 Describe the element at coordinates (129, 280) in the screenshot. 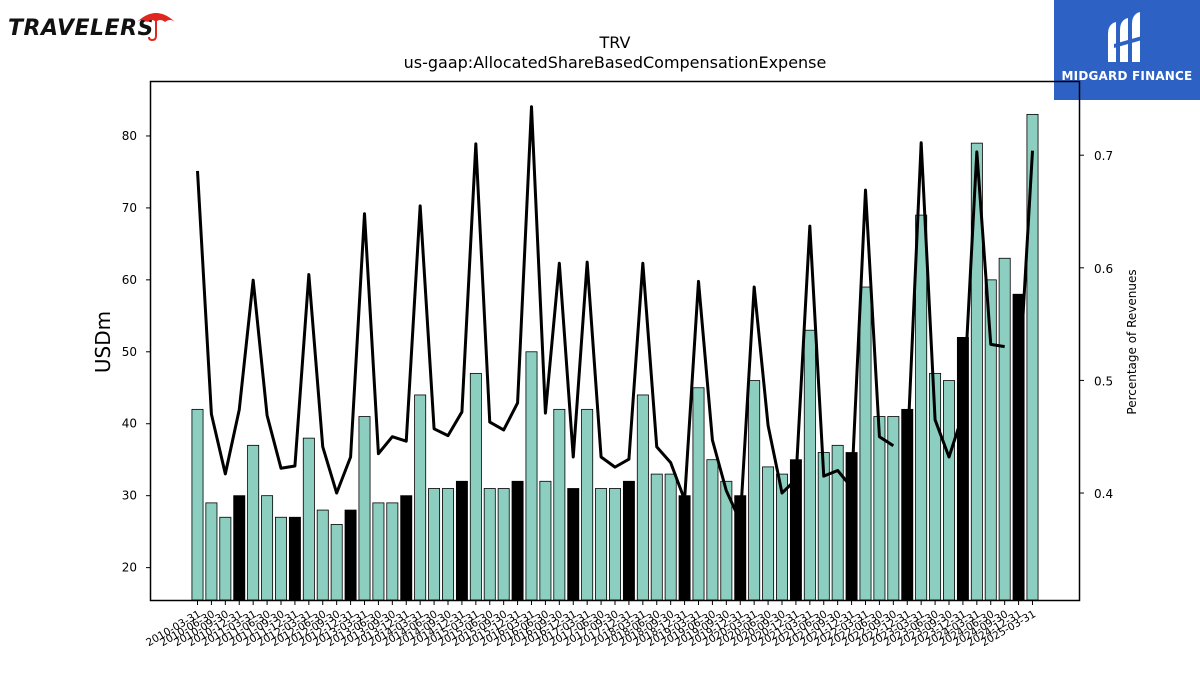

I see `y-tick-label: 60` at that location.